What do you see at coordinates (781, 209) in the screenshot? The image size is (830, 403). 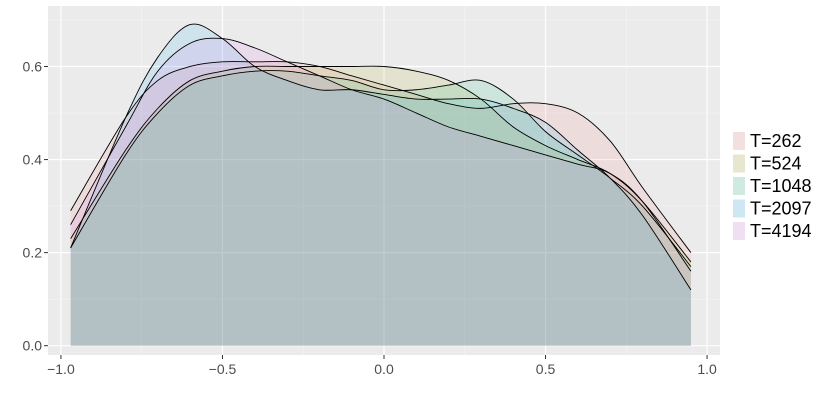 I see `legend-label: T=2097` at bounding box center [781, 209].